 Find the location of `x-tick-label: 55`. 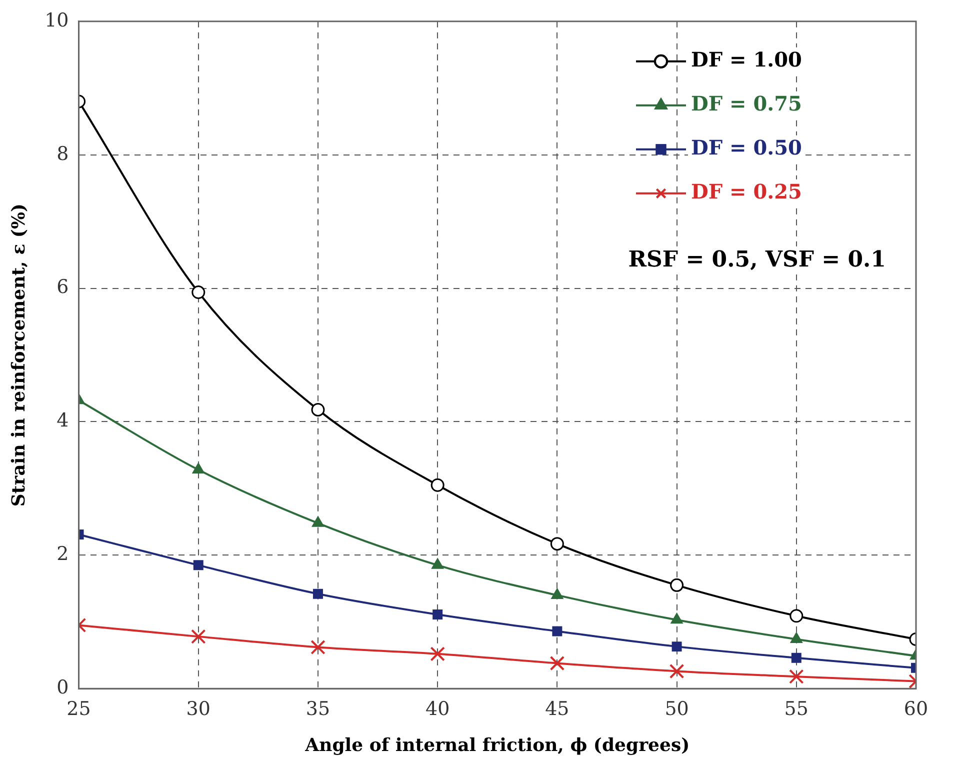

x-tick-label: 55 is located at coordinates (796, 709).